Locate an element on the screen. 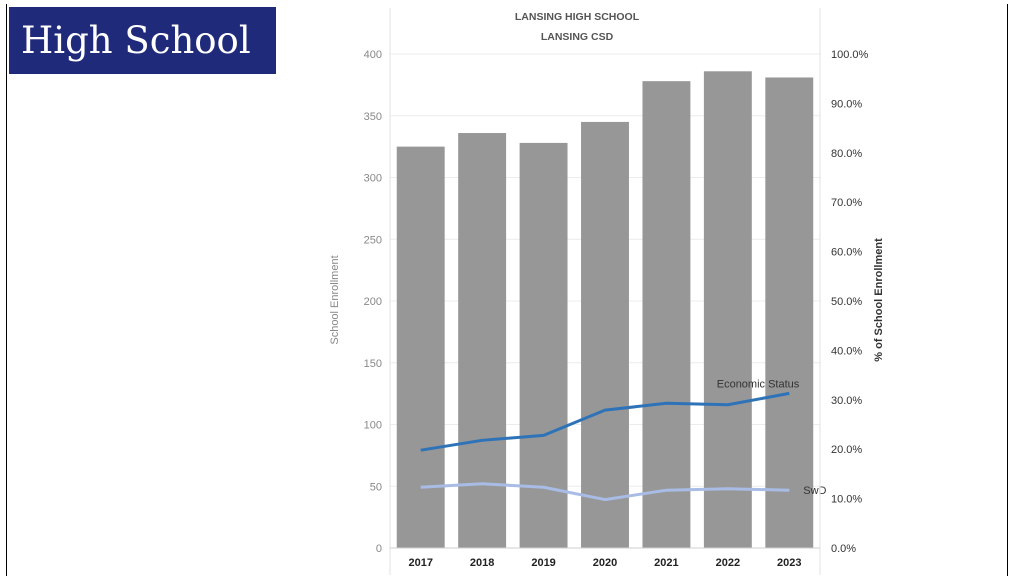 The width and height of the screenshot is (1014, 579). y-tick-label: 150 is located at coordinates (373, 364).